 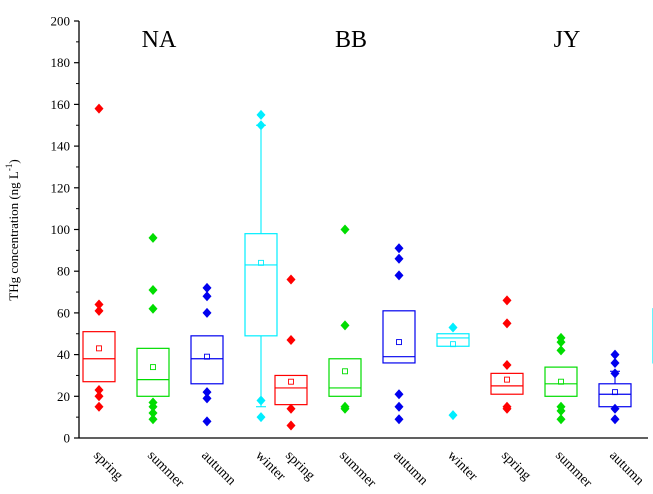 What do you see at coordinates (61, 146) in the screenshot?
I see `y-tick-label: 140` at bounding box center [61, 146].